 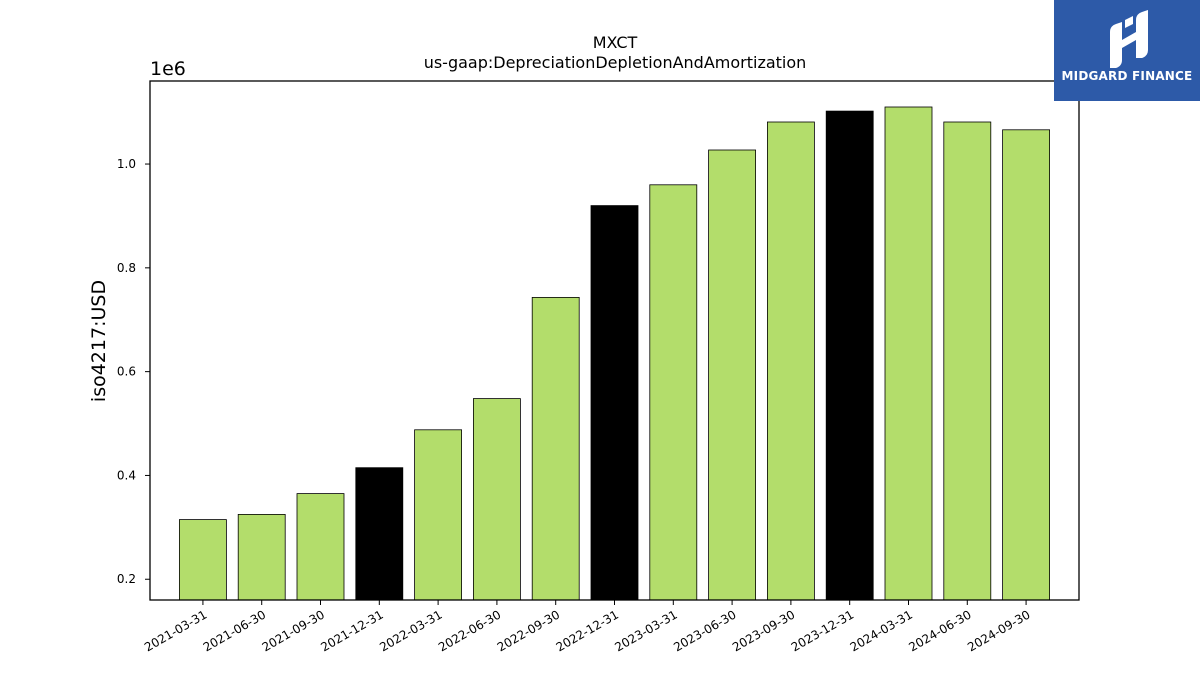 What do you see at coordinates (822, 630) in the screenshot?
I see `x-tick-label: 2023-12-31` at bounding box center [822, 630].